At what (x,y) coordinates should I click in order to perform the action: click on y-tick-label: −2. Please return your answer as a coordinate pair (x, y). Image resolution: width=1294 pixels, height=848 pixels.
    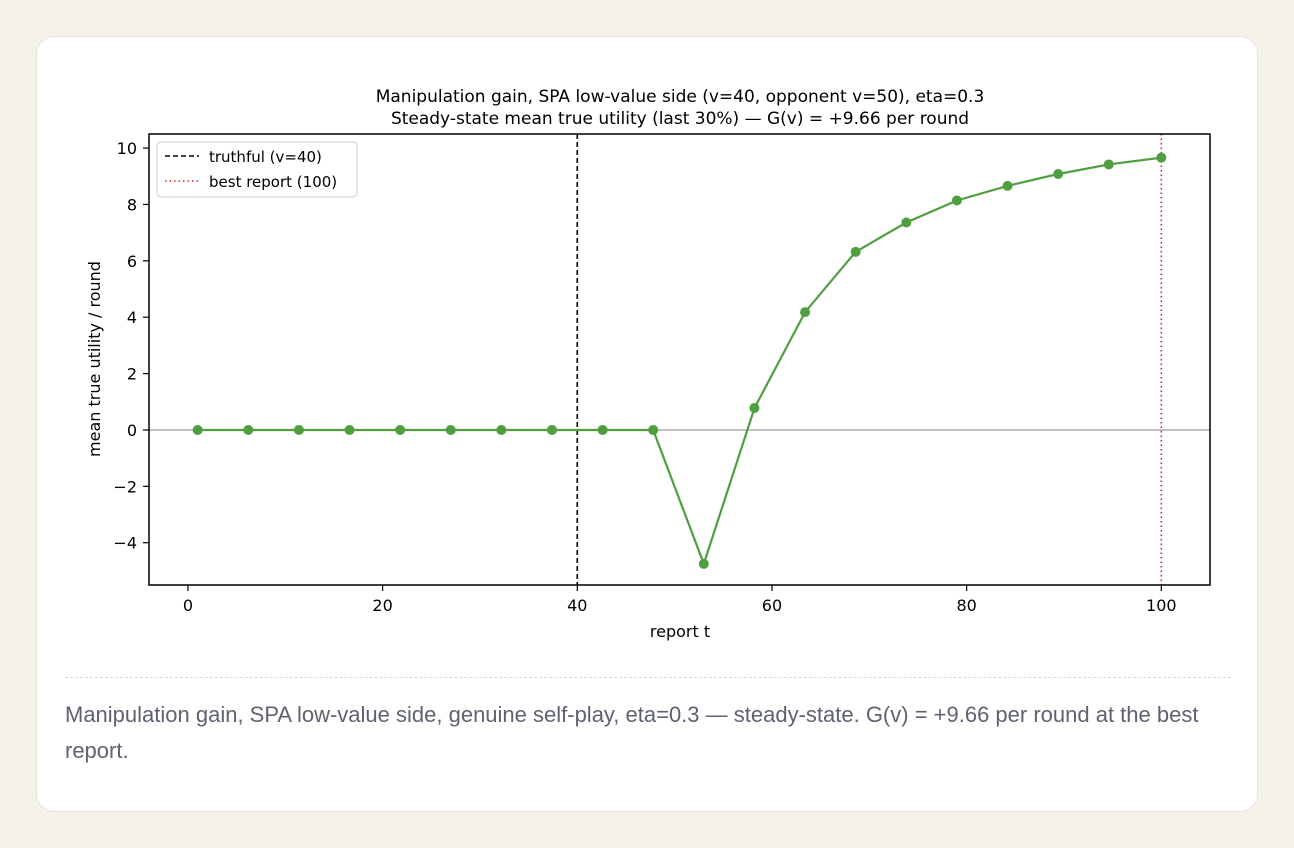
    Looking at the image, I should click on (125, 486).